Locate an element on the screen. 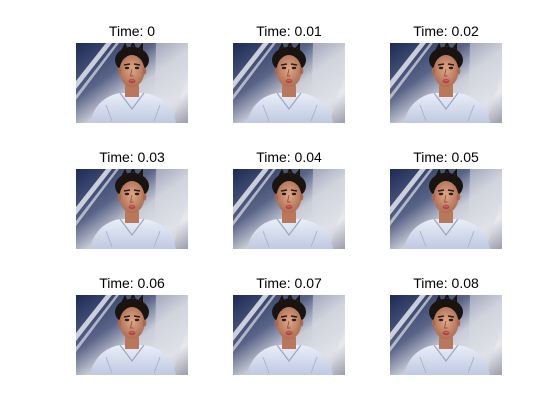  subplot-title: Time: 0.07 is located at coordinates (289, 283).